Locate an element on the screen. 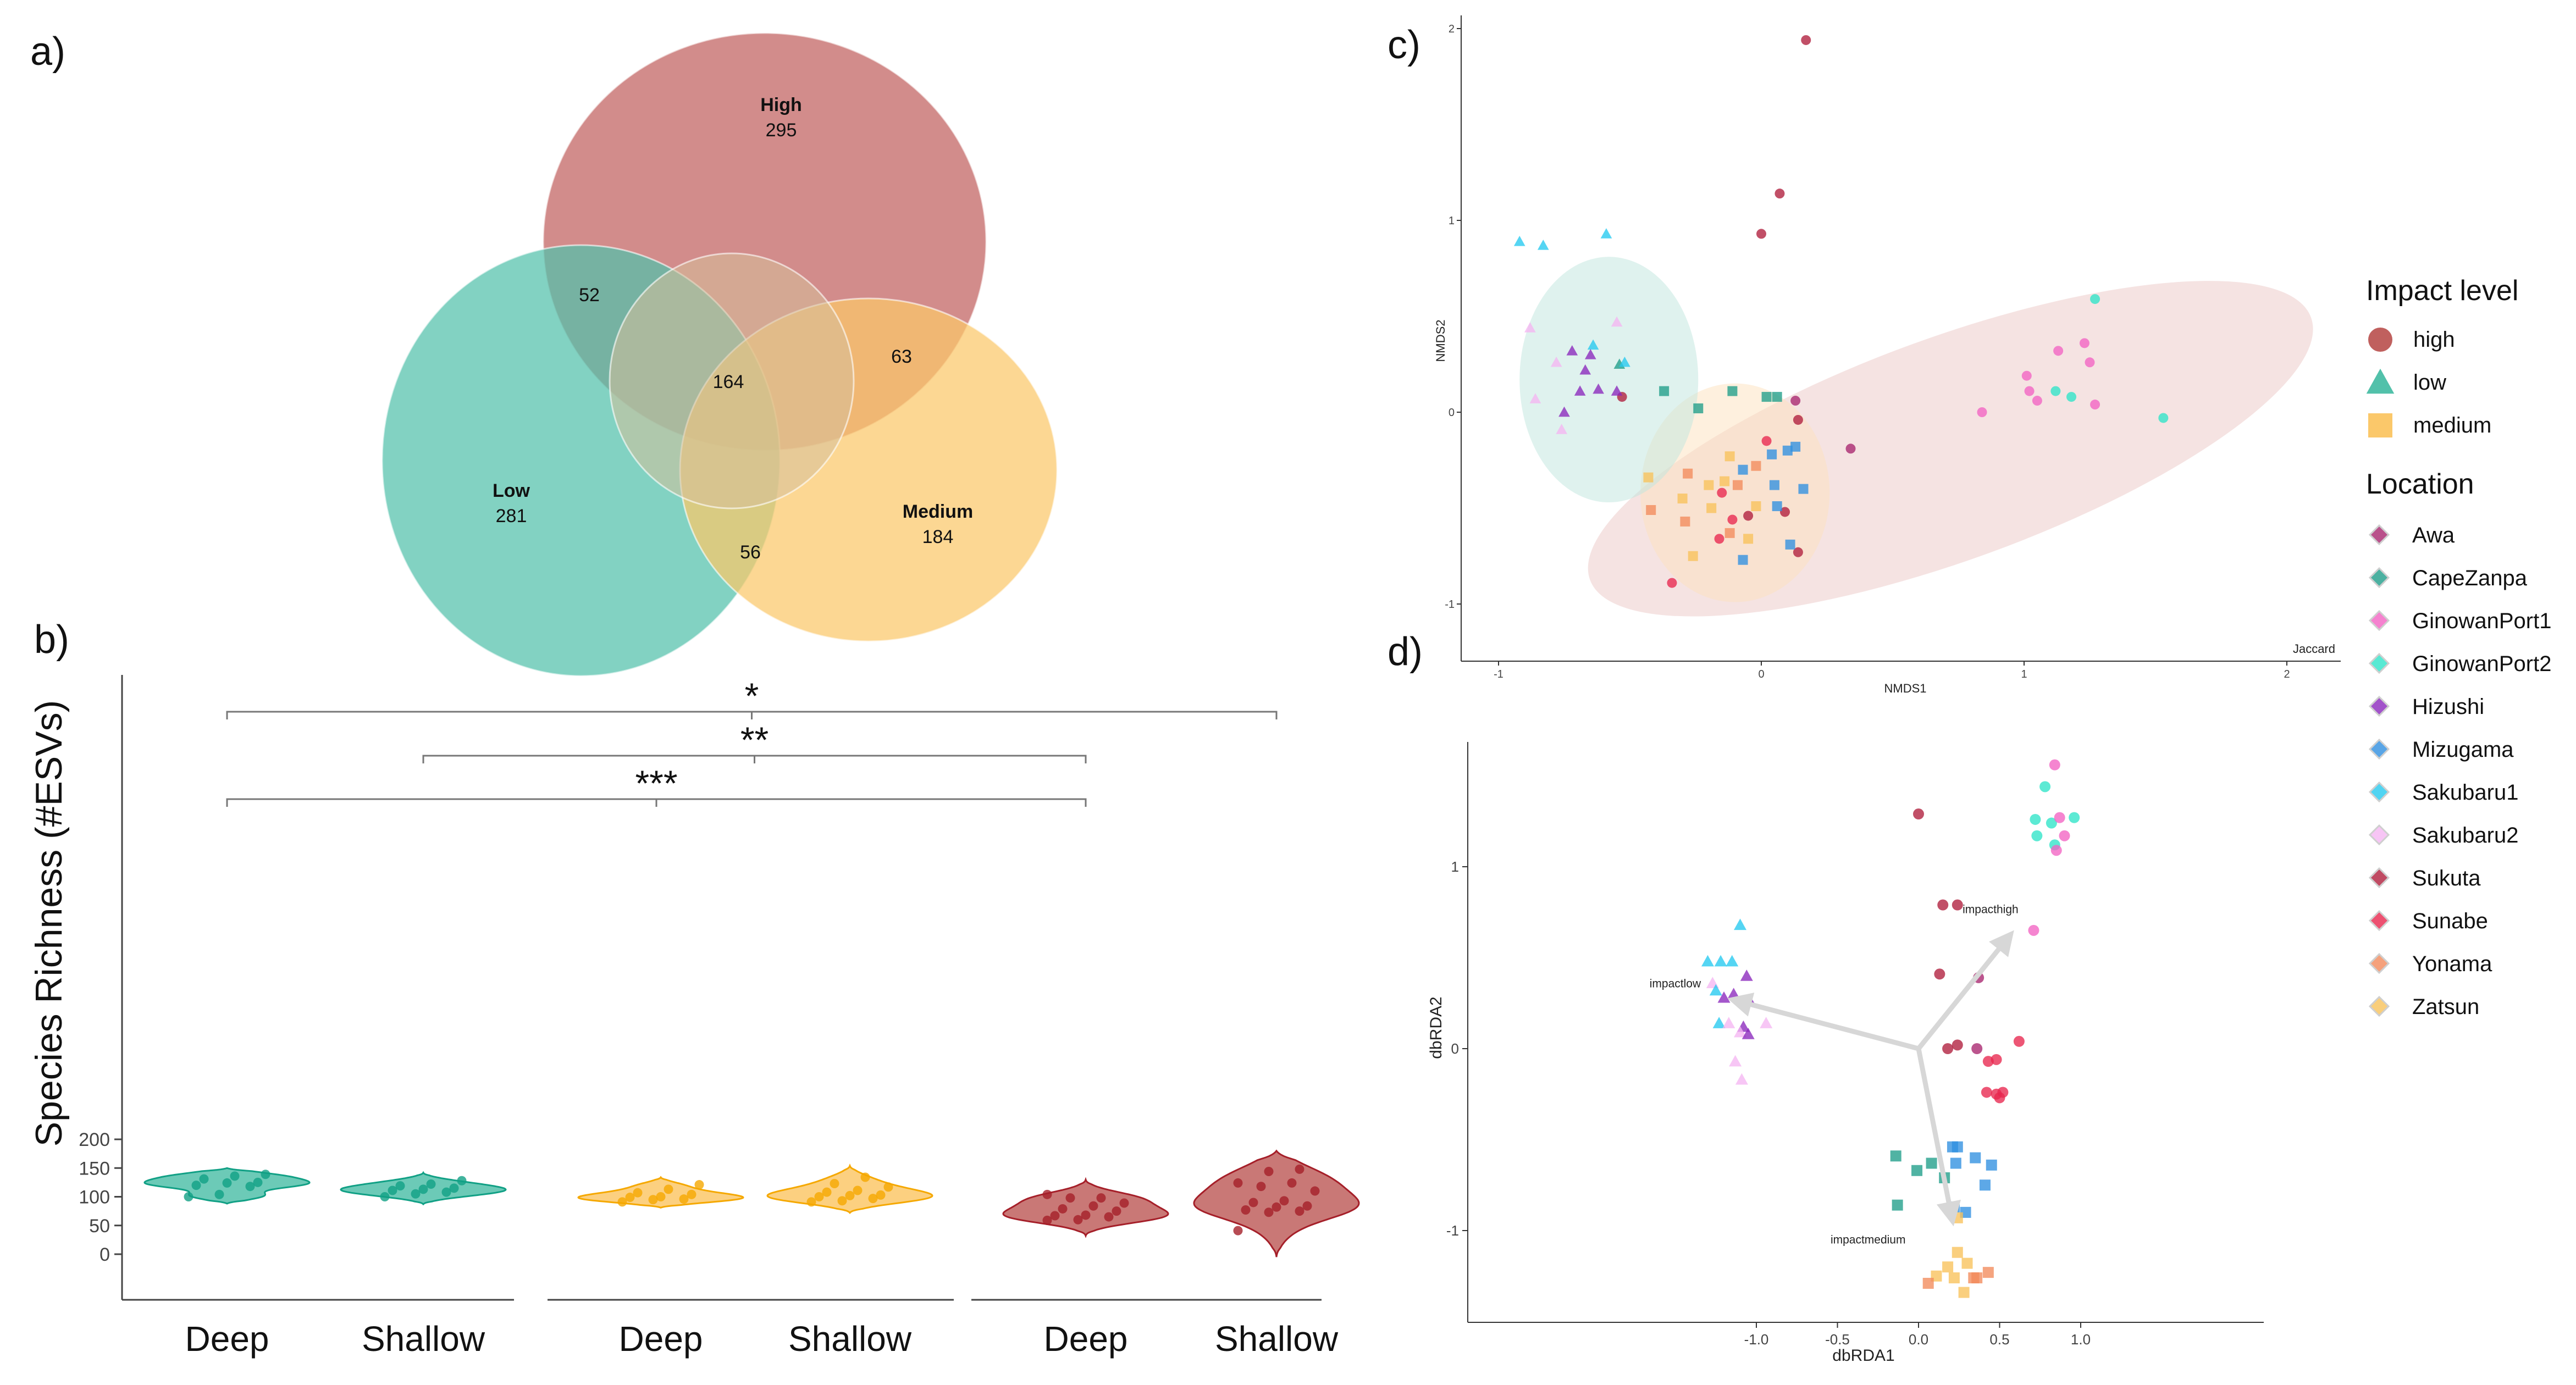  dbrda-vector-arrow is located at coordinates (1823, 1022).